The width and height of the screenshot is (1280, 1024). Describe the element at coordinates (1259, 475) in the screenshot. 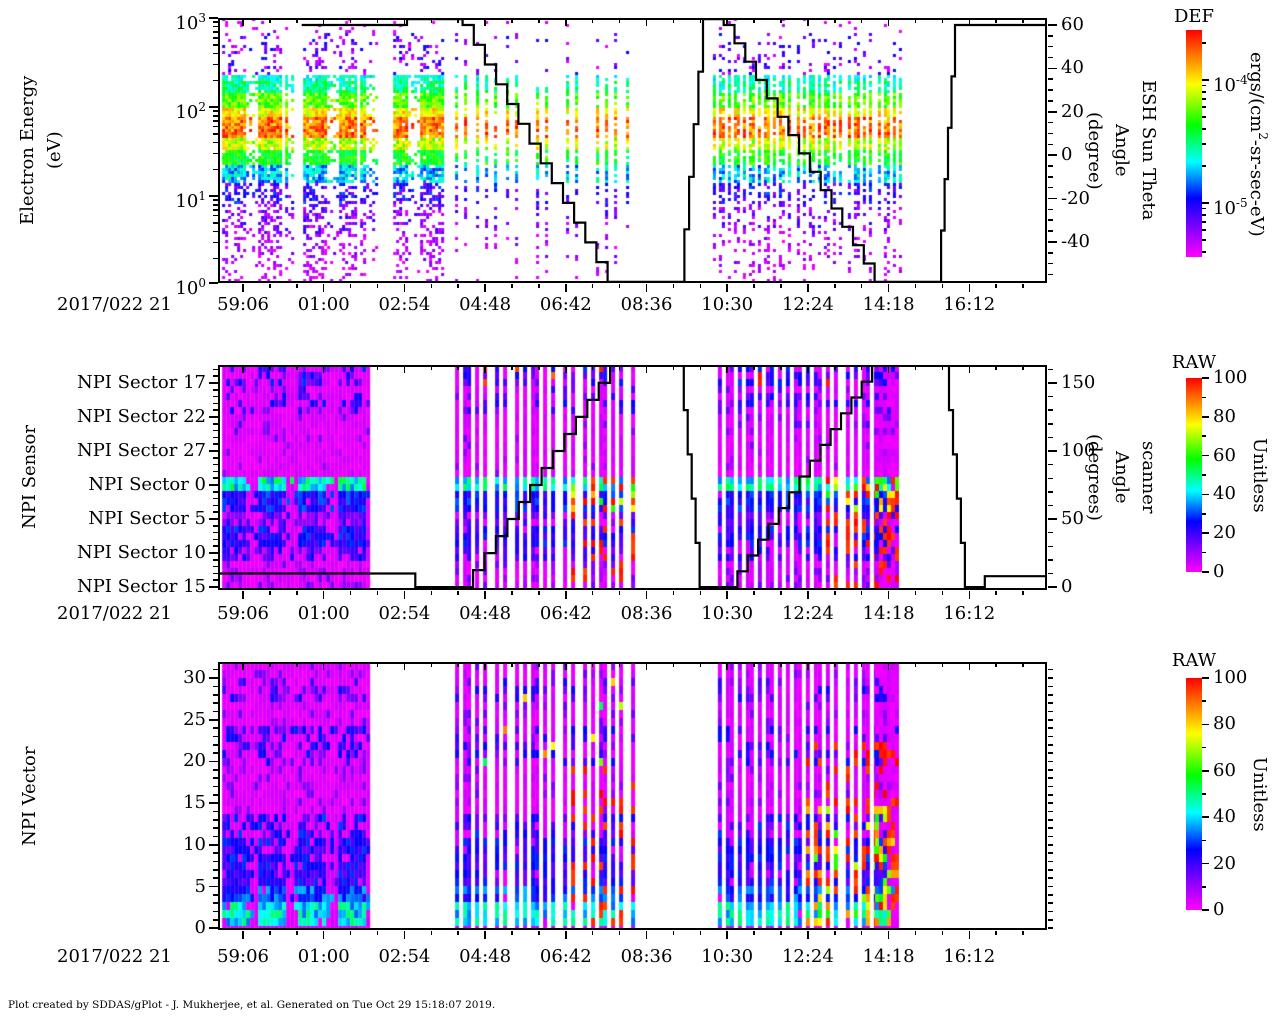

I see `colorbar-unit-raw-1: Unitless` at that location.